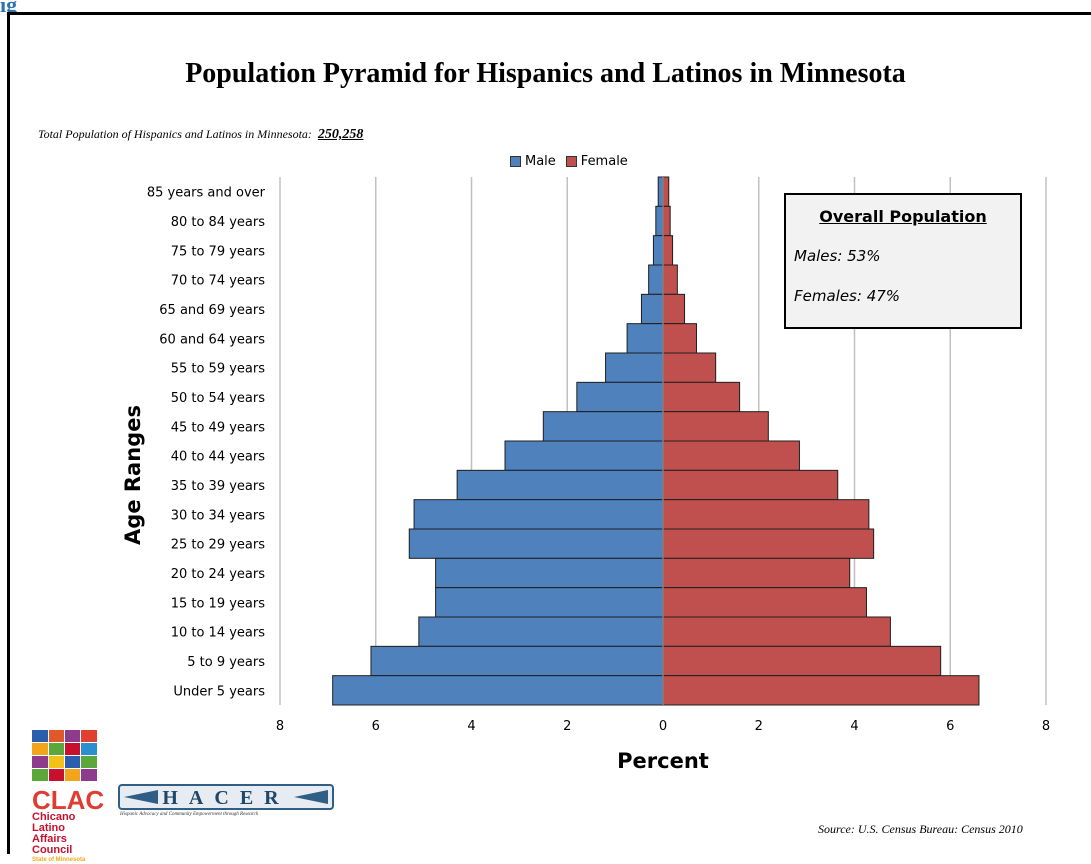  I want to click on legend: Male Female, so click(569, 161).